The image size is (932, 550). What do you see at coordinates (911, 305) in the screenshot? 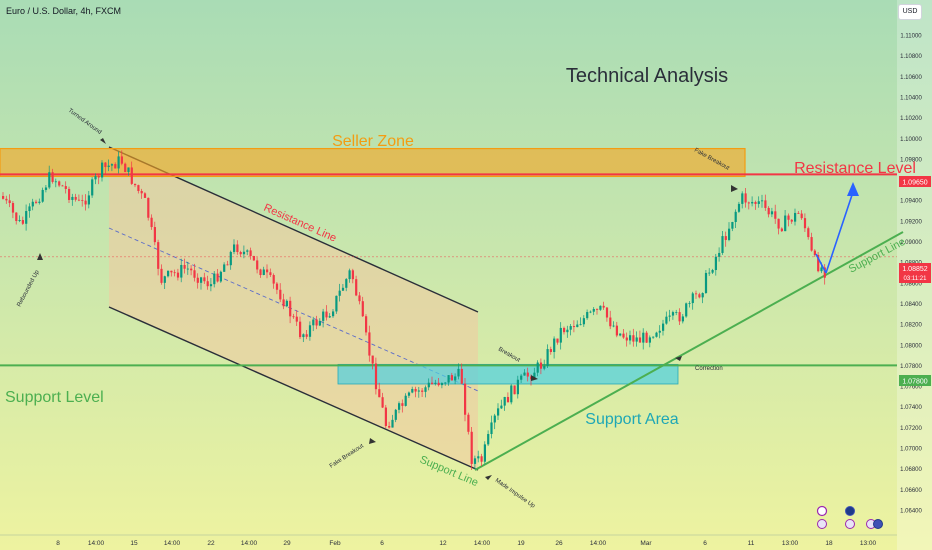
I see `price-tick-label: 1.08400` at bounding box center [911, 305].